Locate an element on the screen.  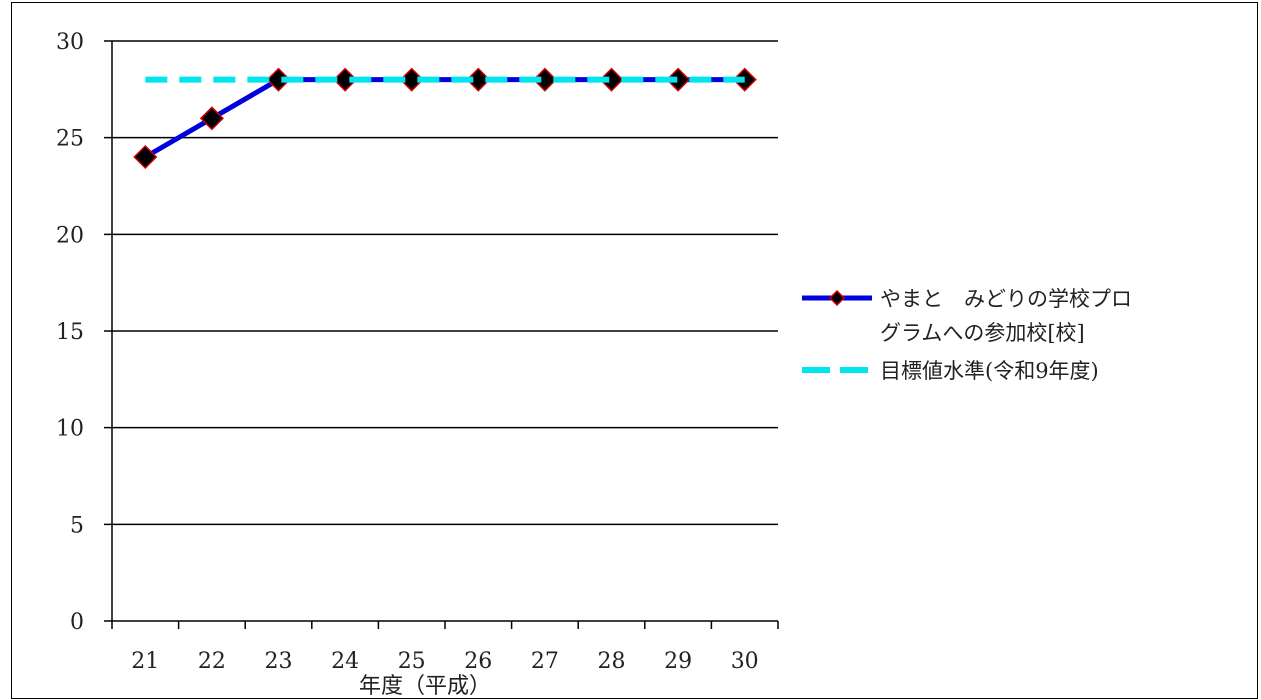
x-tick-labels: 21 22 23 24 25 26 27 28 29 30 is located at coordinates (444, 661).